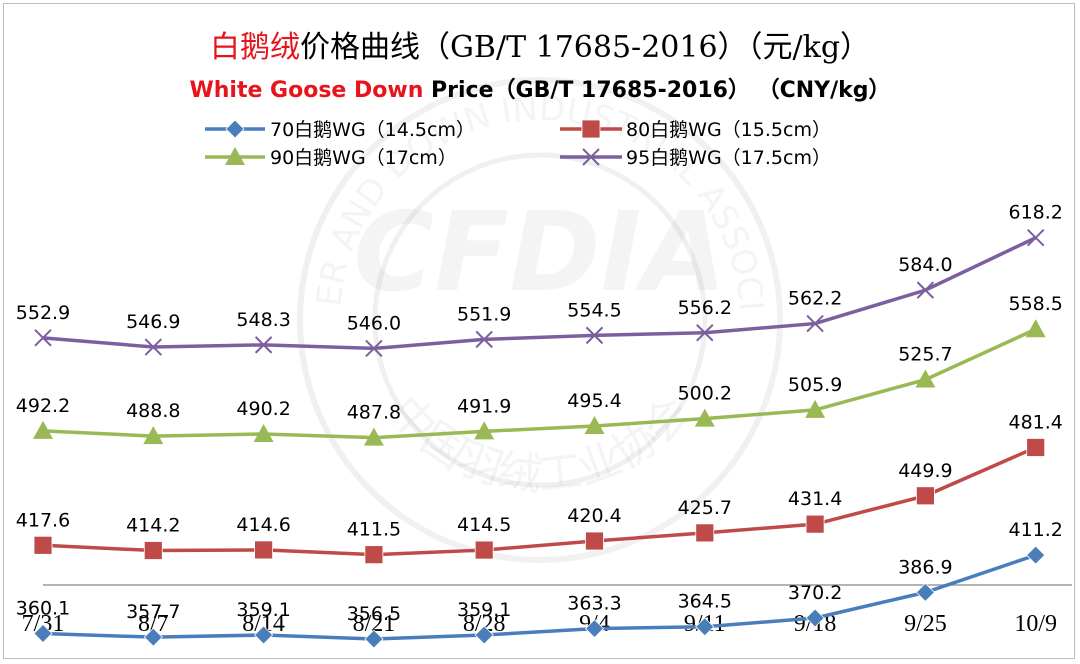 Image resolution: width=1080 pixels, height=664 pixels. What do you see at coordinates (263, 525) in the screenshot?
I see `data-label: 414.6` at bounding box center [263, 525].